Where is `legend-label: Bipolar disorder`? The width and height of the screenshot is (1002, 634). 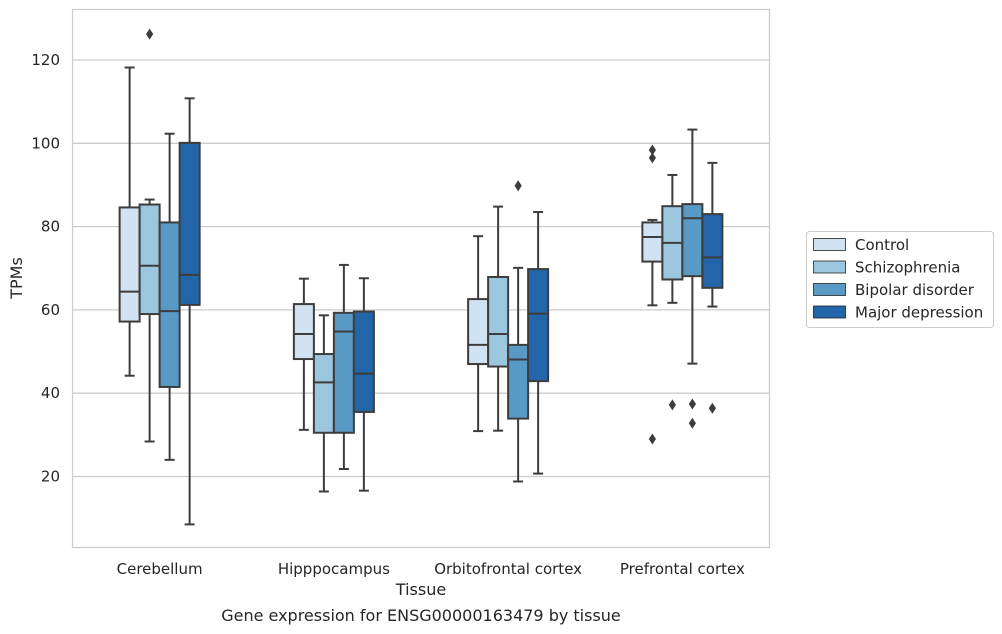 legend-label: Bipolar disorder is located at coordinates (915, 290).